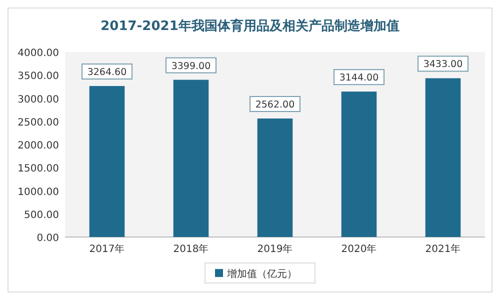  Describe the element at coordinates (191, 66) in the screenshot. I see `text: 3399.00` at that location.